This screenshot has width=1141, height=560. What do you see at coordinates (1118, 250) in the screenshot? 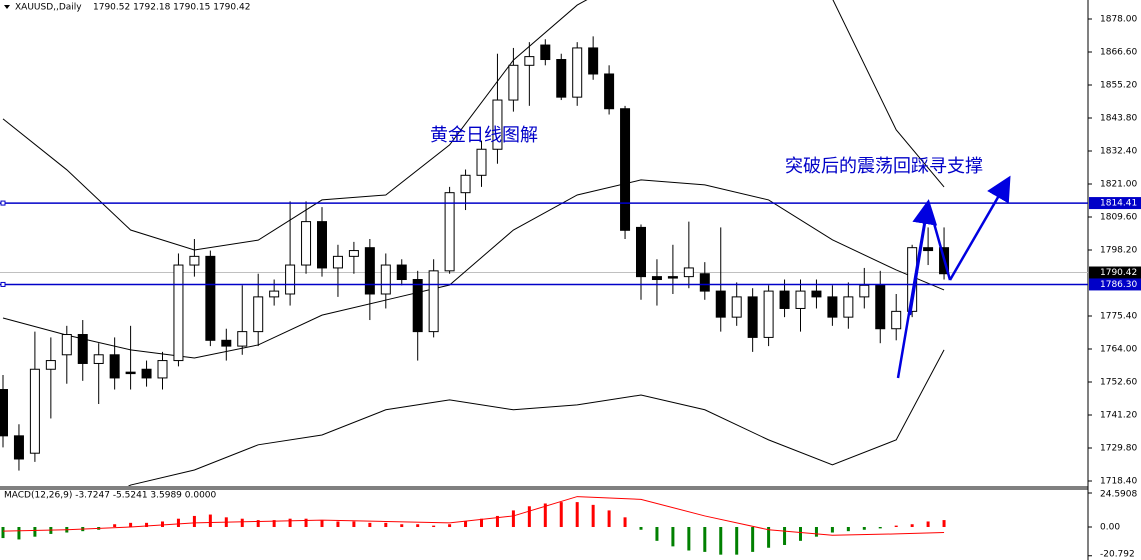
I see `y-tick-label: 1798.20` at bounding box center [1118, 250].